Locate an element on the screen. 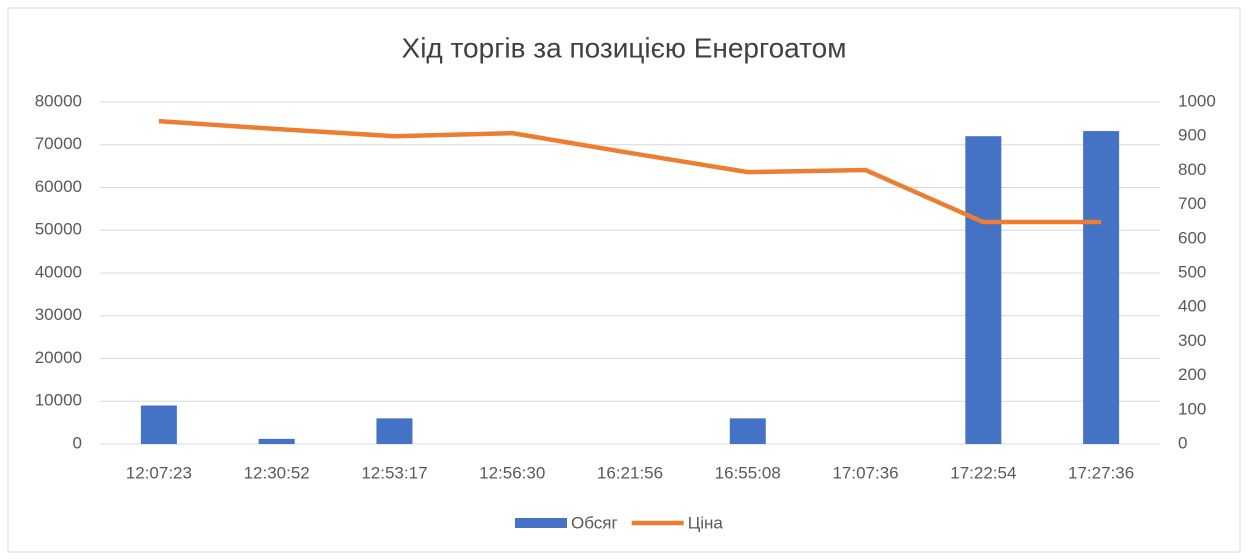 The height and width of the screenshot is (560, 1249). y2-tick-label: 200 is located at coordinates (1192, 374).